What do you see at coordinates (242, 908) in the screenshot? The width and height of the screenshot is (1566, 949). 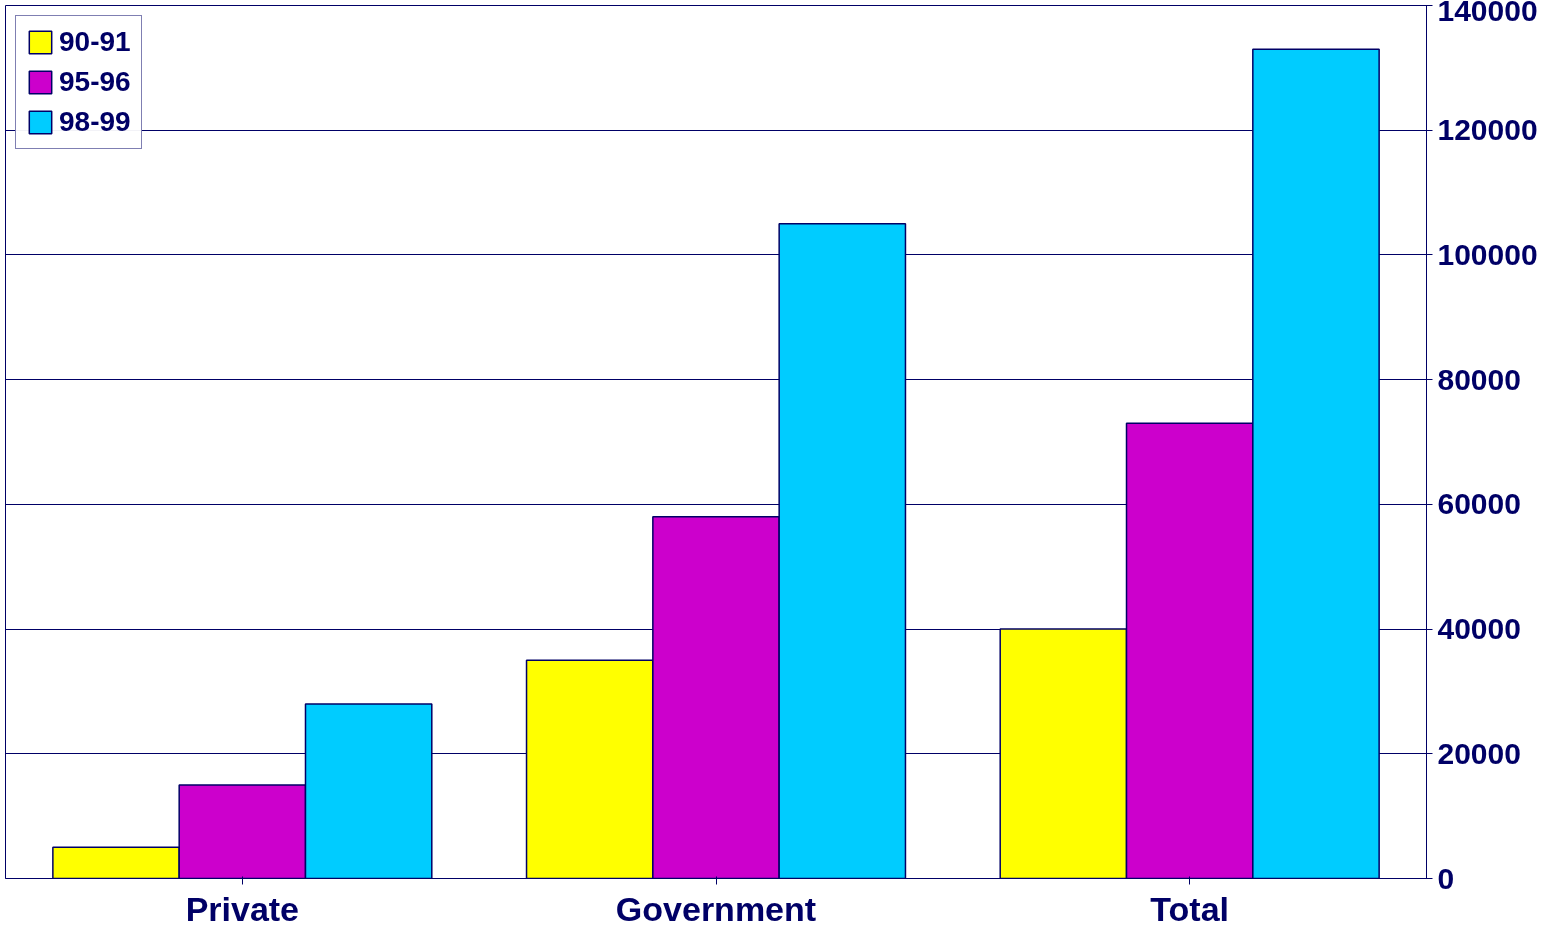 I see `x-tick-label: Private` at bounding box center [242, 908].